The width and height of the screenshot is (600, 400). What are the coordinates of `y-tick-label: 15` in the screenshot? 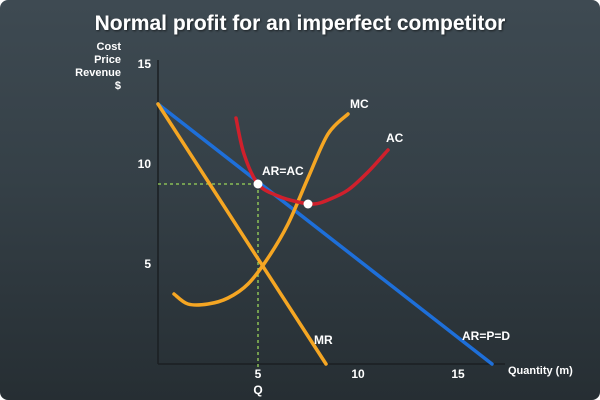 It's located at (145, 64).